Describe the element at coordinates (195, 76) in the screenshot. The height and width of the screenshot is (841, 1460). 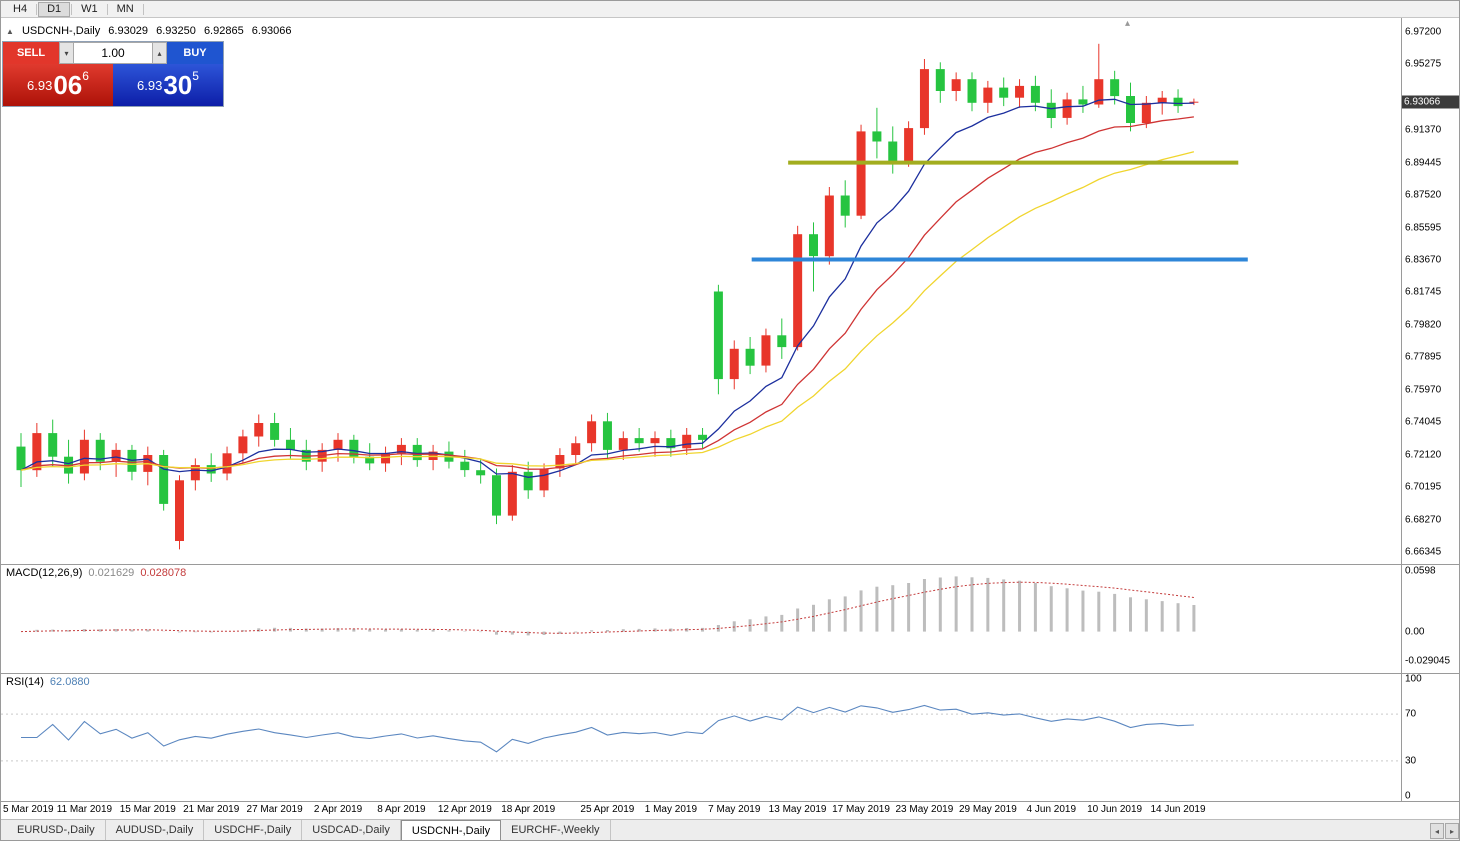
I see `ask-price-pip-digit: 5` at that location.